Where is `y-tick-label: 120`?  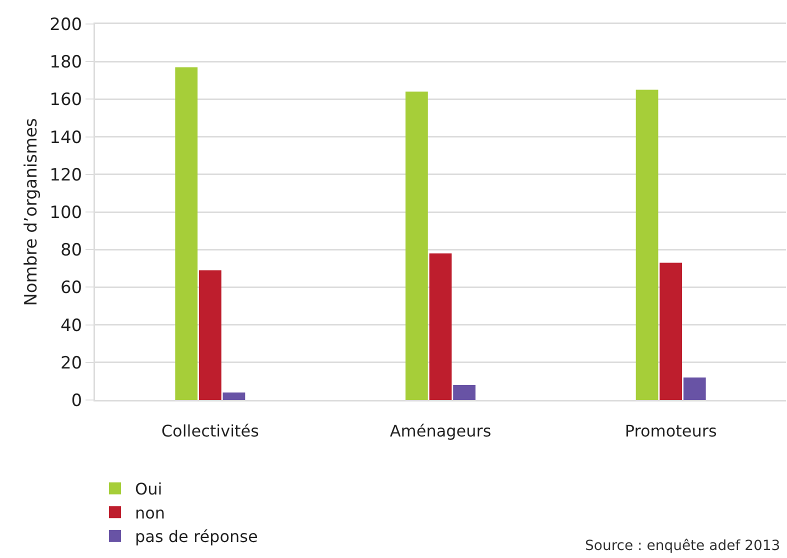
y-tick-label: 120 is located at coordinates (66, 175).